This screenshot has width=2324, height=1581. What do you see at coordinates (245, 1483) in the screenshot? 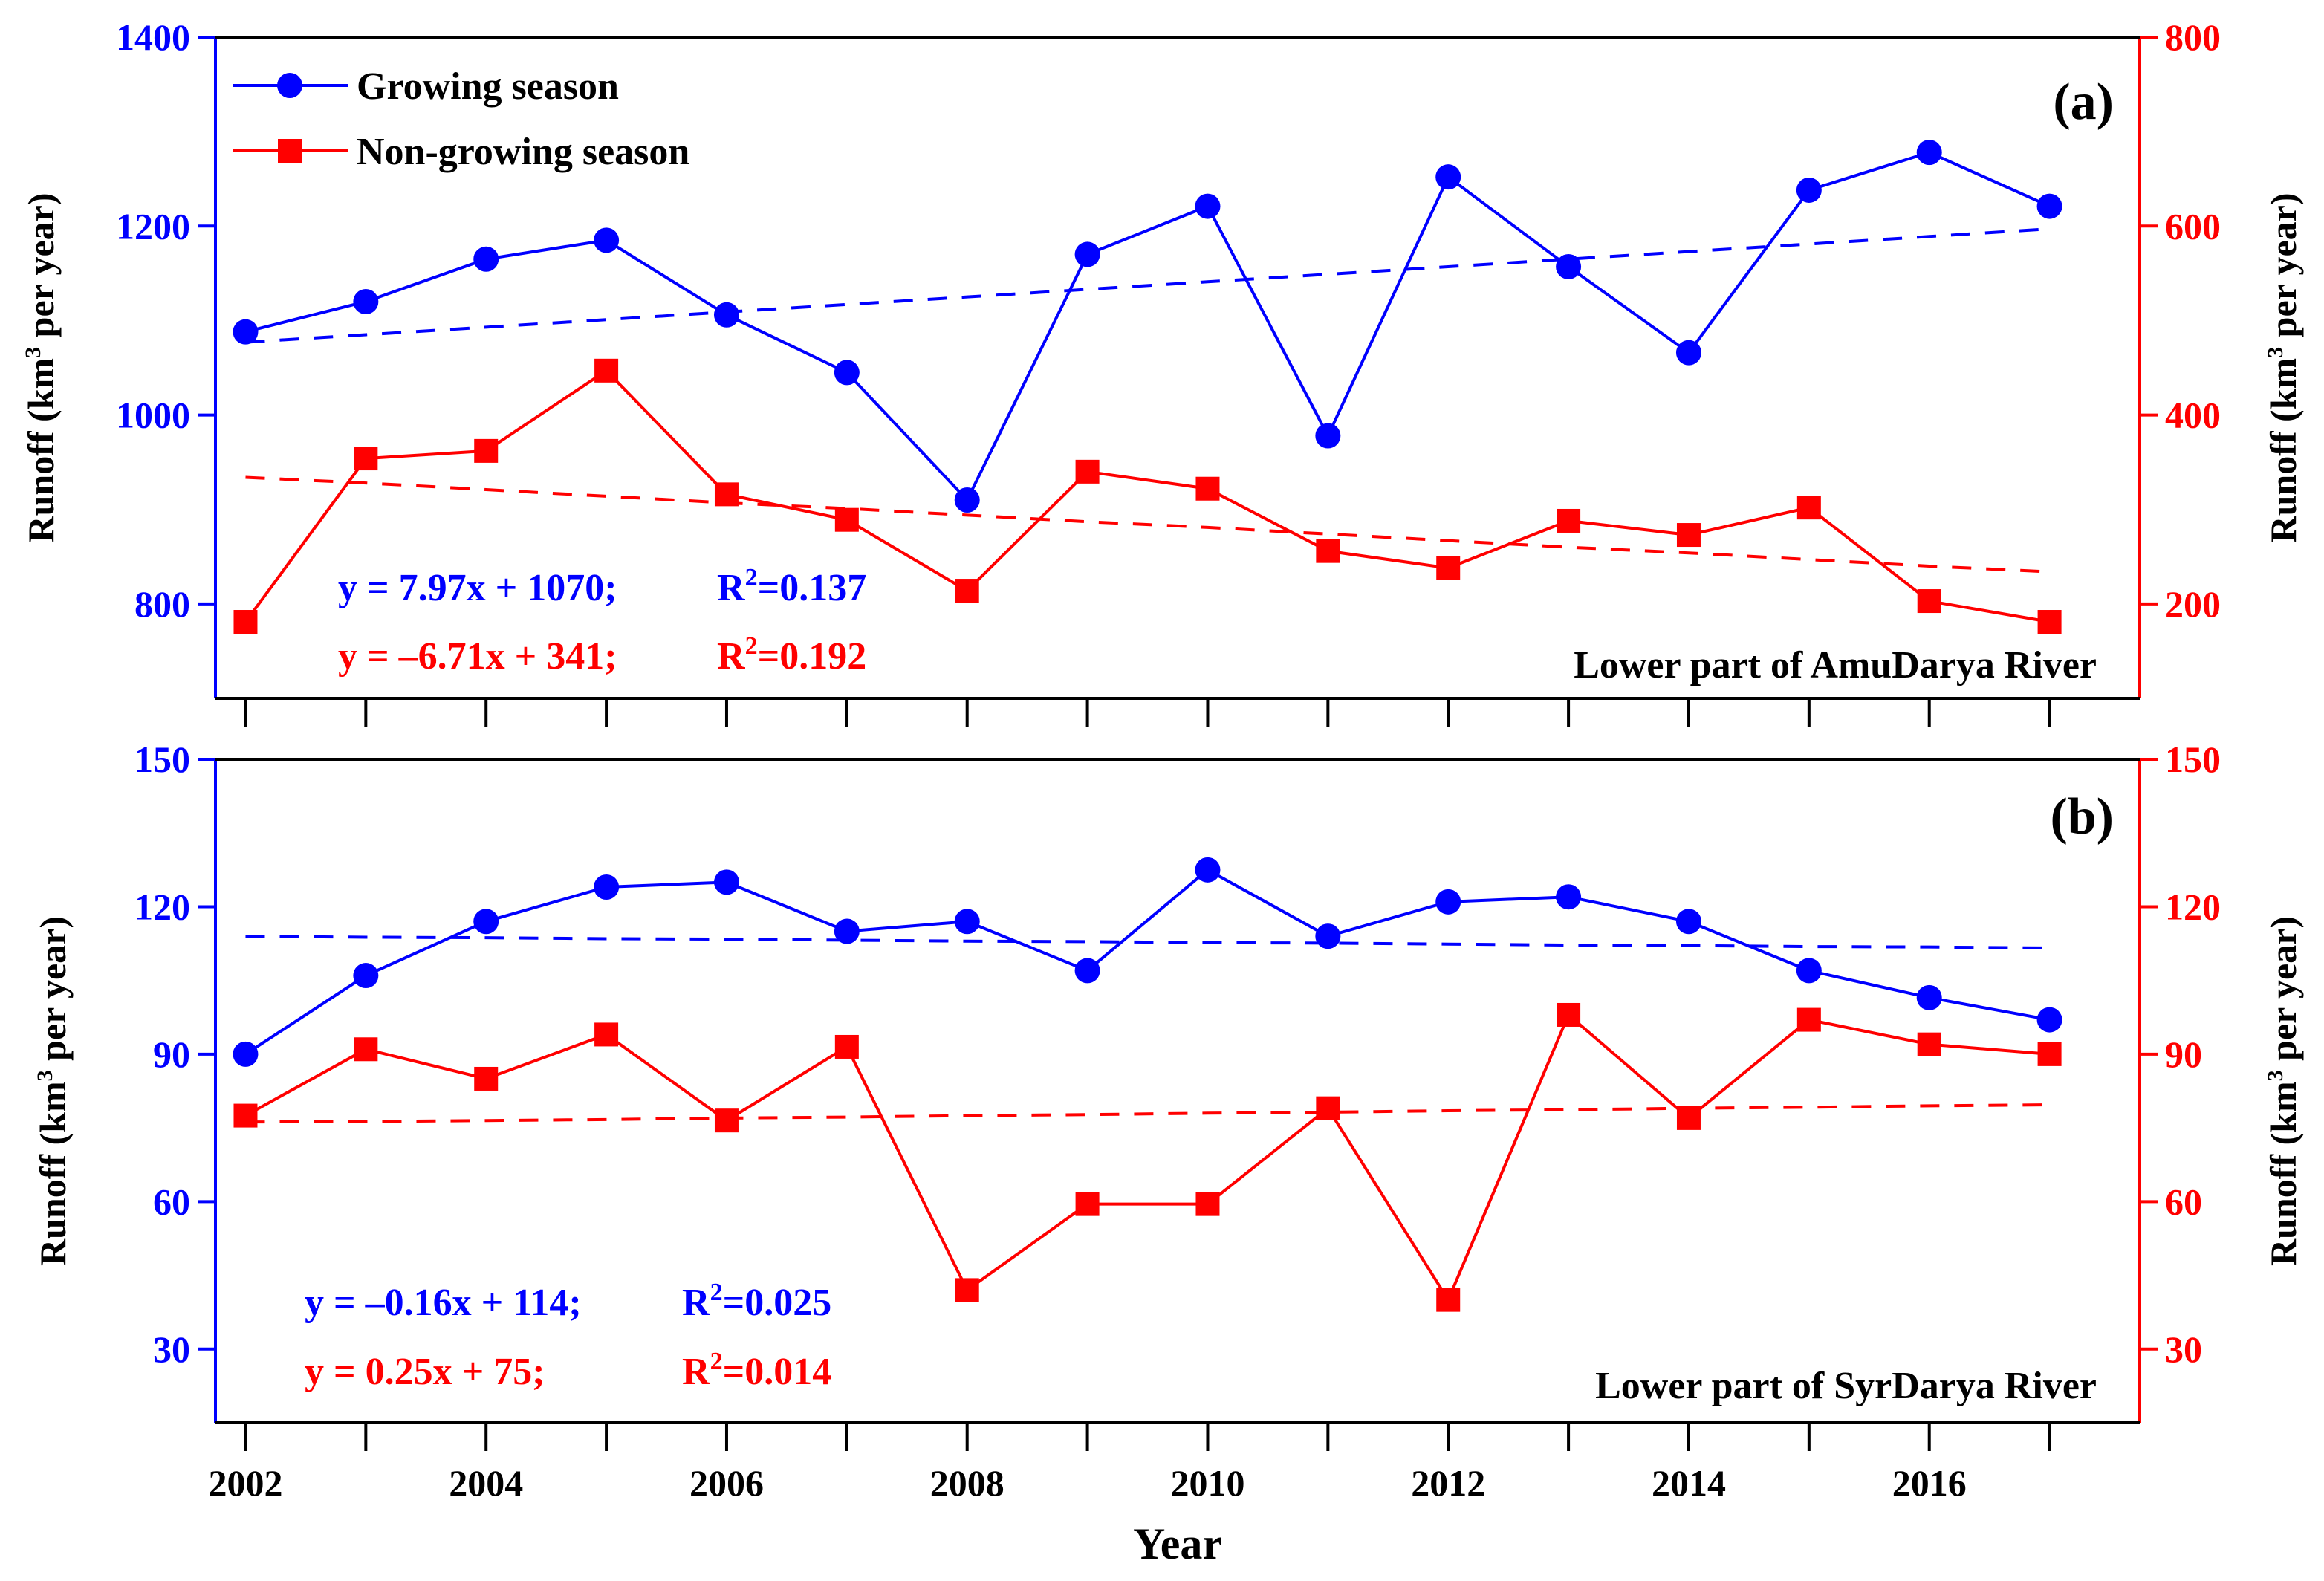
I see `x-tick-label: 2002` at bounding box center [245, 1483].